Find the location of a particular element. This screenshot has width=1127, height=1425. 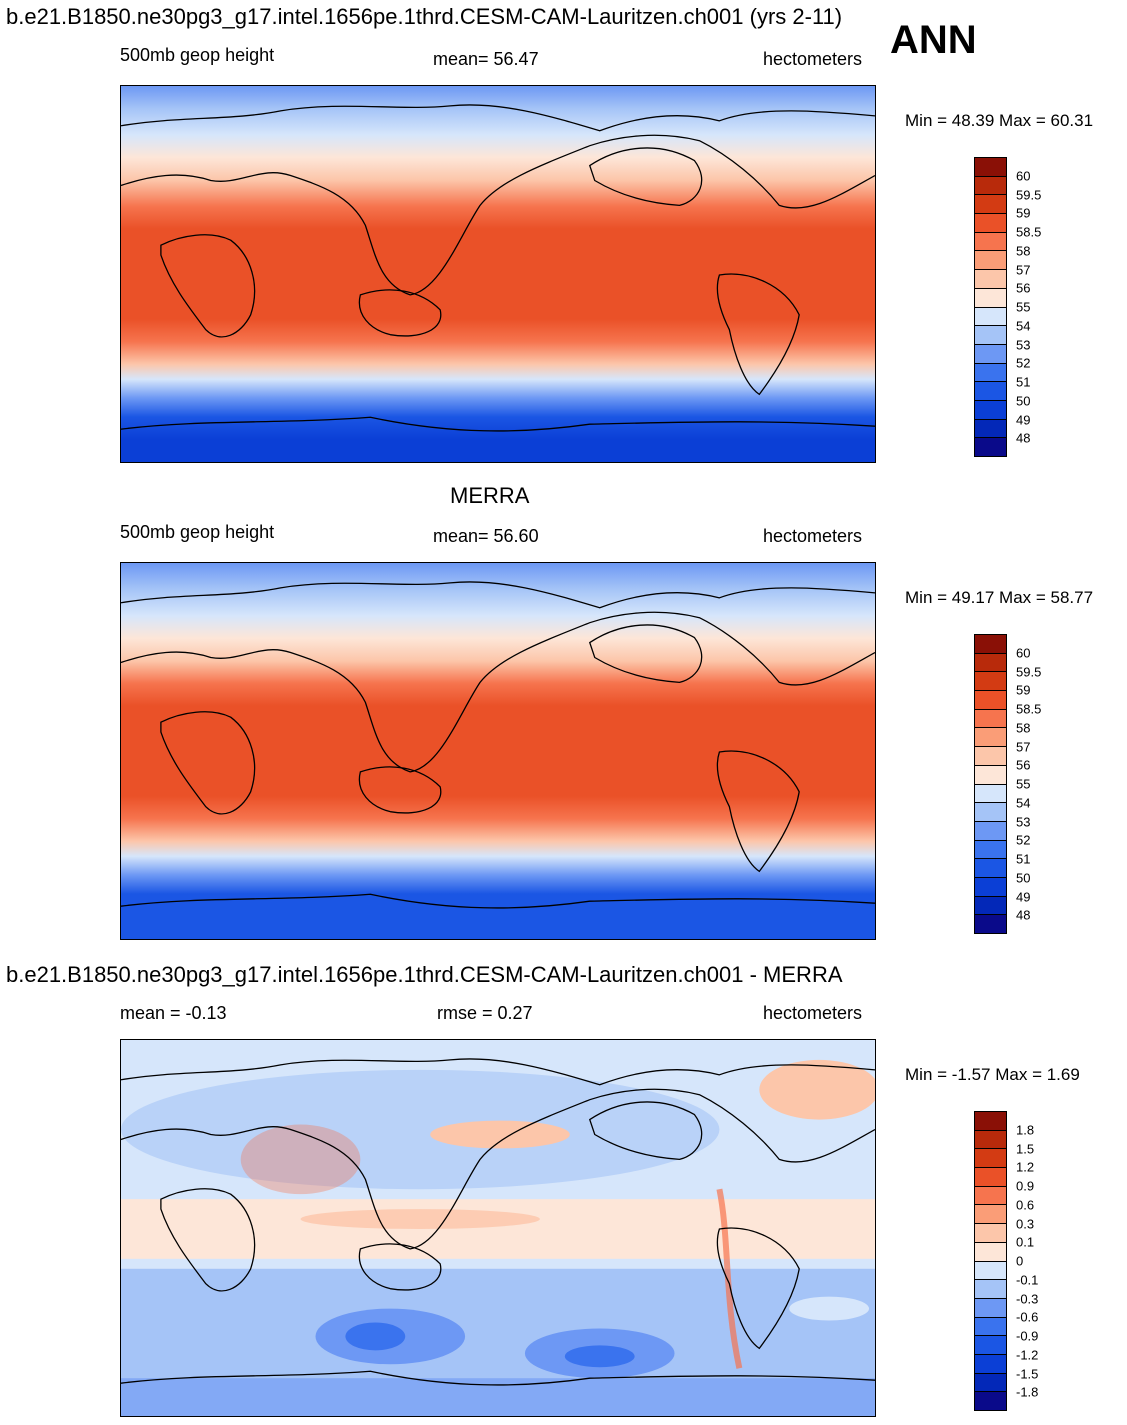

colorbar-tick-label: -1.8 is located at coordinates (1027, 1392).